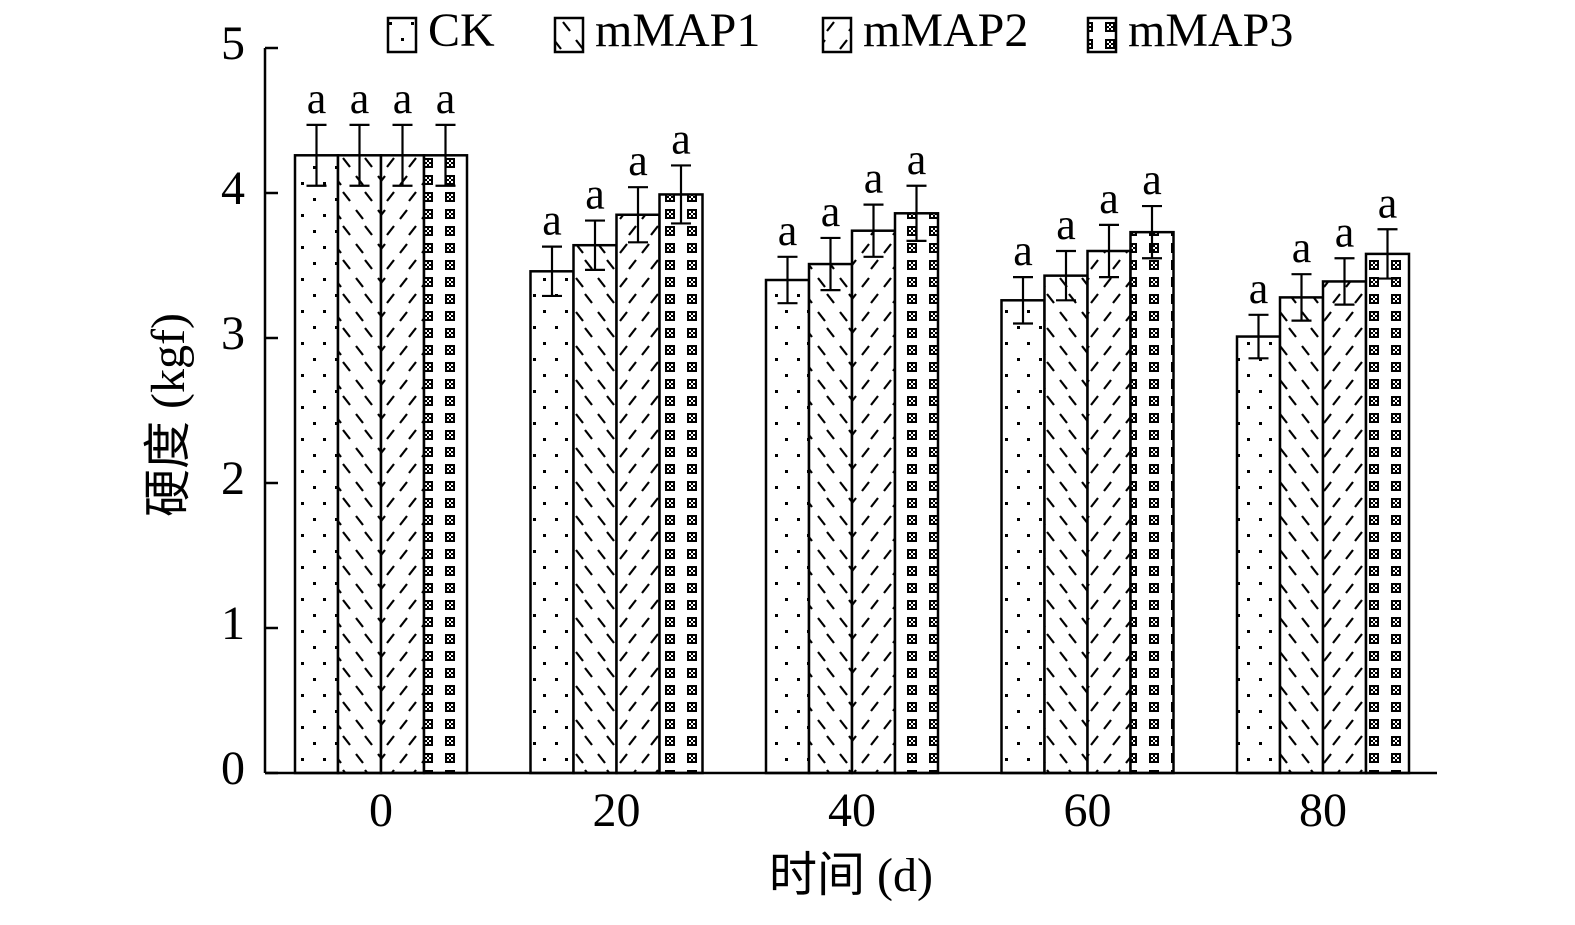 This screenshot has height=925, width=1575. What do you see at coordinates (617, 810) in the screenshot?
I see `x-tick-label-20: 20` at bounding box center [617, 810].